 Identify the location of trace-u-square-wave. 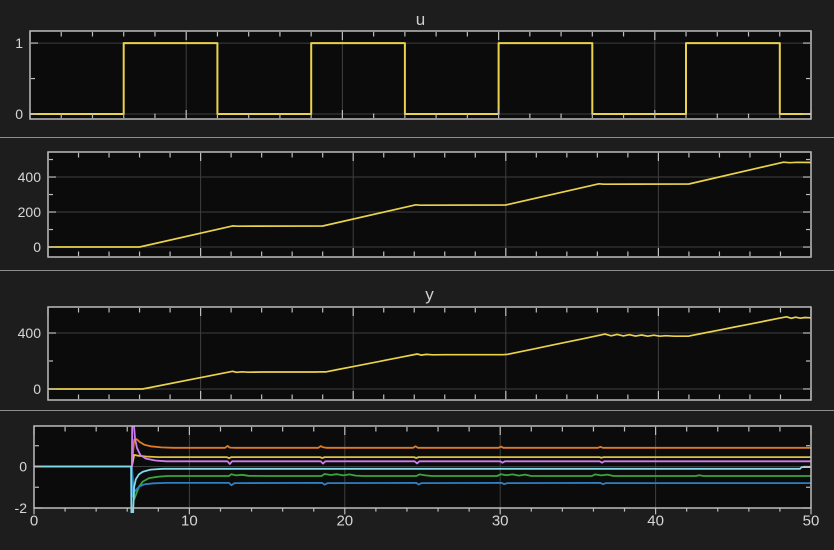
(420, 78).